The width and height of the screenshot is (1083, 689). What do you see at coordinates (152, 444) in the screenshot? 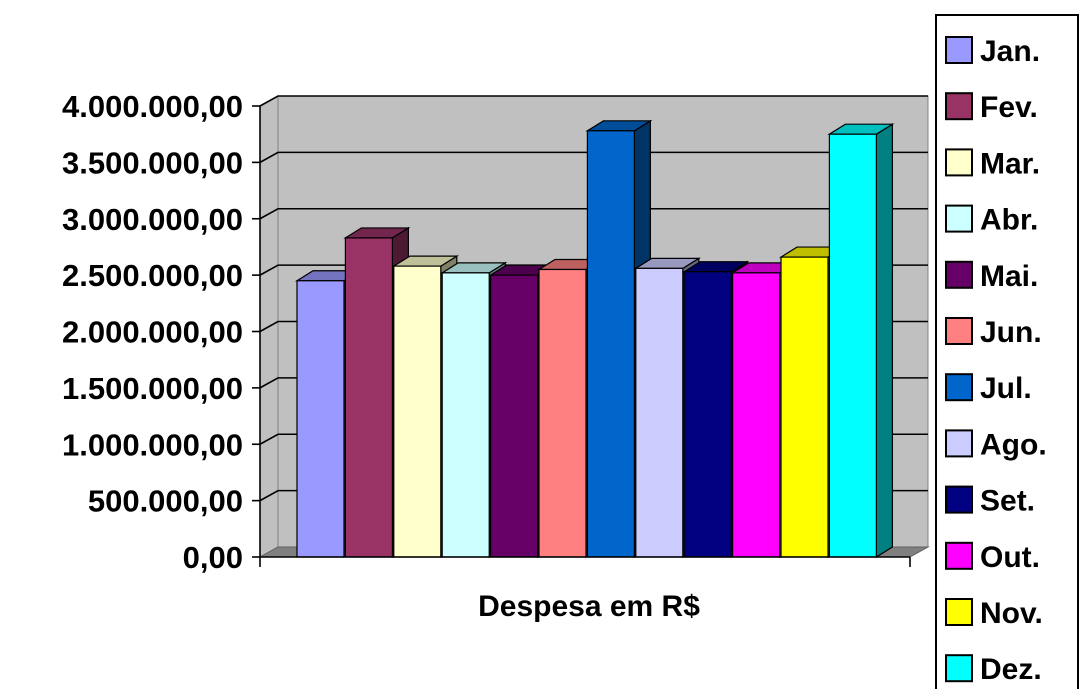
I see `y-tick-label: 1.000.000,00` at bounding box center [152, 444].